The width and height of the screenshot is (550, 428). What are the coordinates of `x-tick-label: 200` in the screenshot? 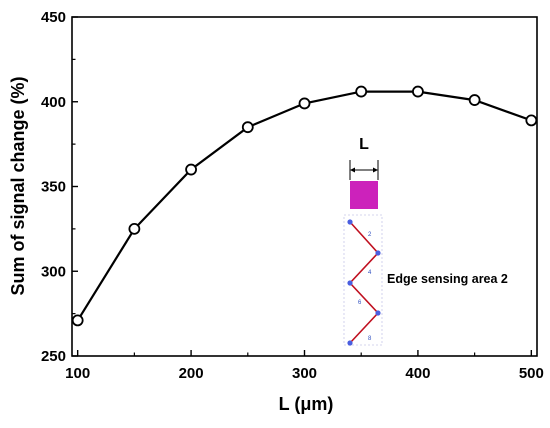 It's located at (191, 373).